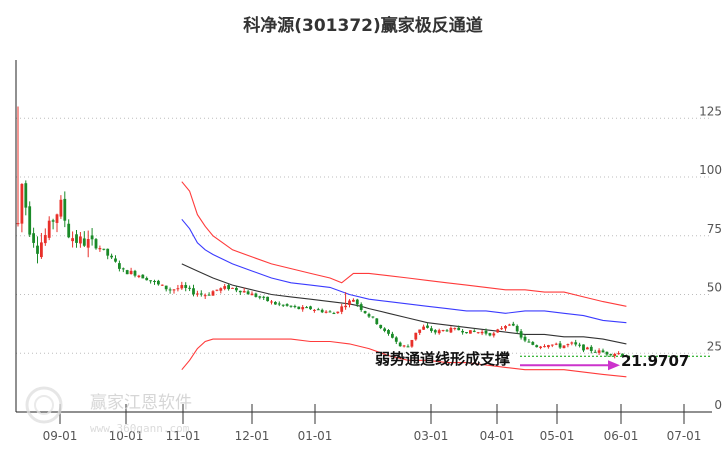  Describe the element at coordinates (60, 436) in the screenshot. I see `x-tick-label: 09-01` at that location.